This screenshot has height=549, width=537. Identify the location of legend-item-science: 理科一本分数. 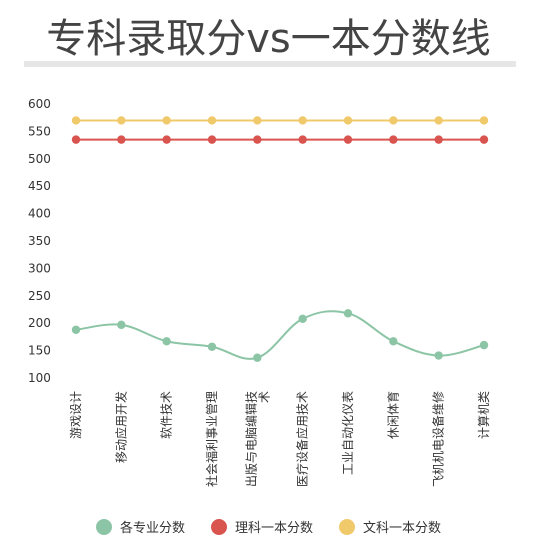
(261, 526).